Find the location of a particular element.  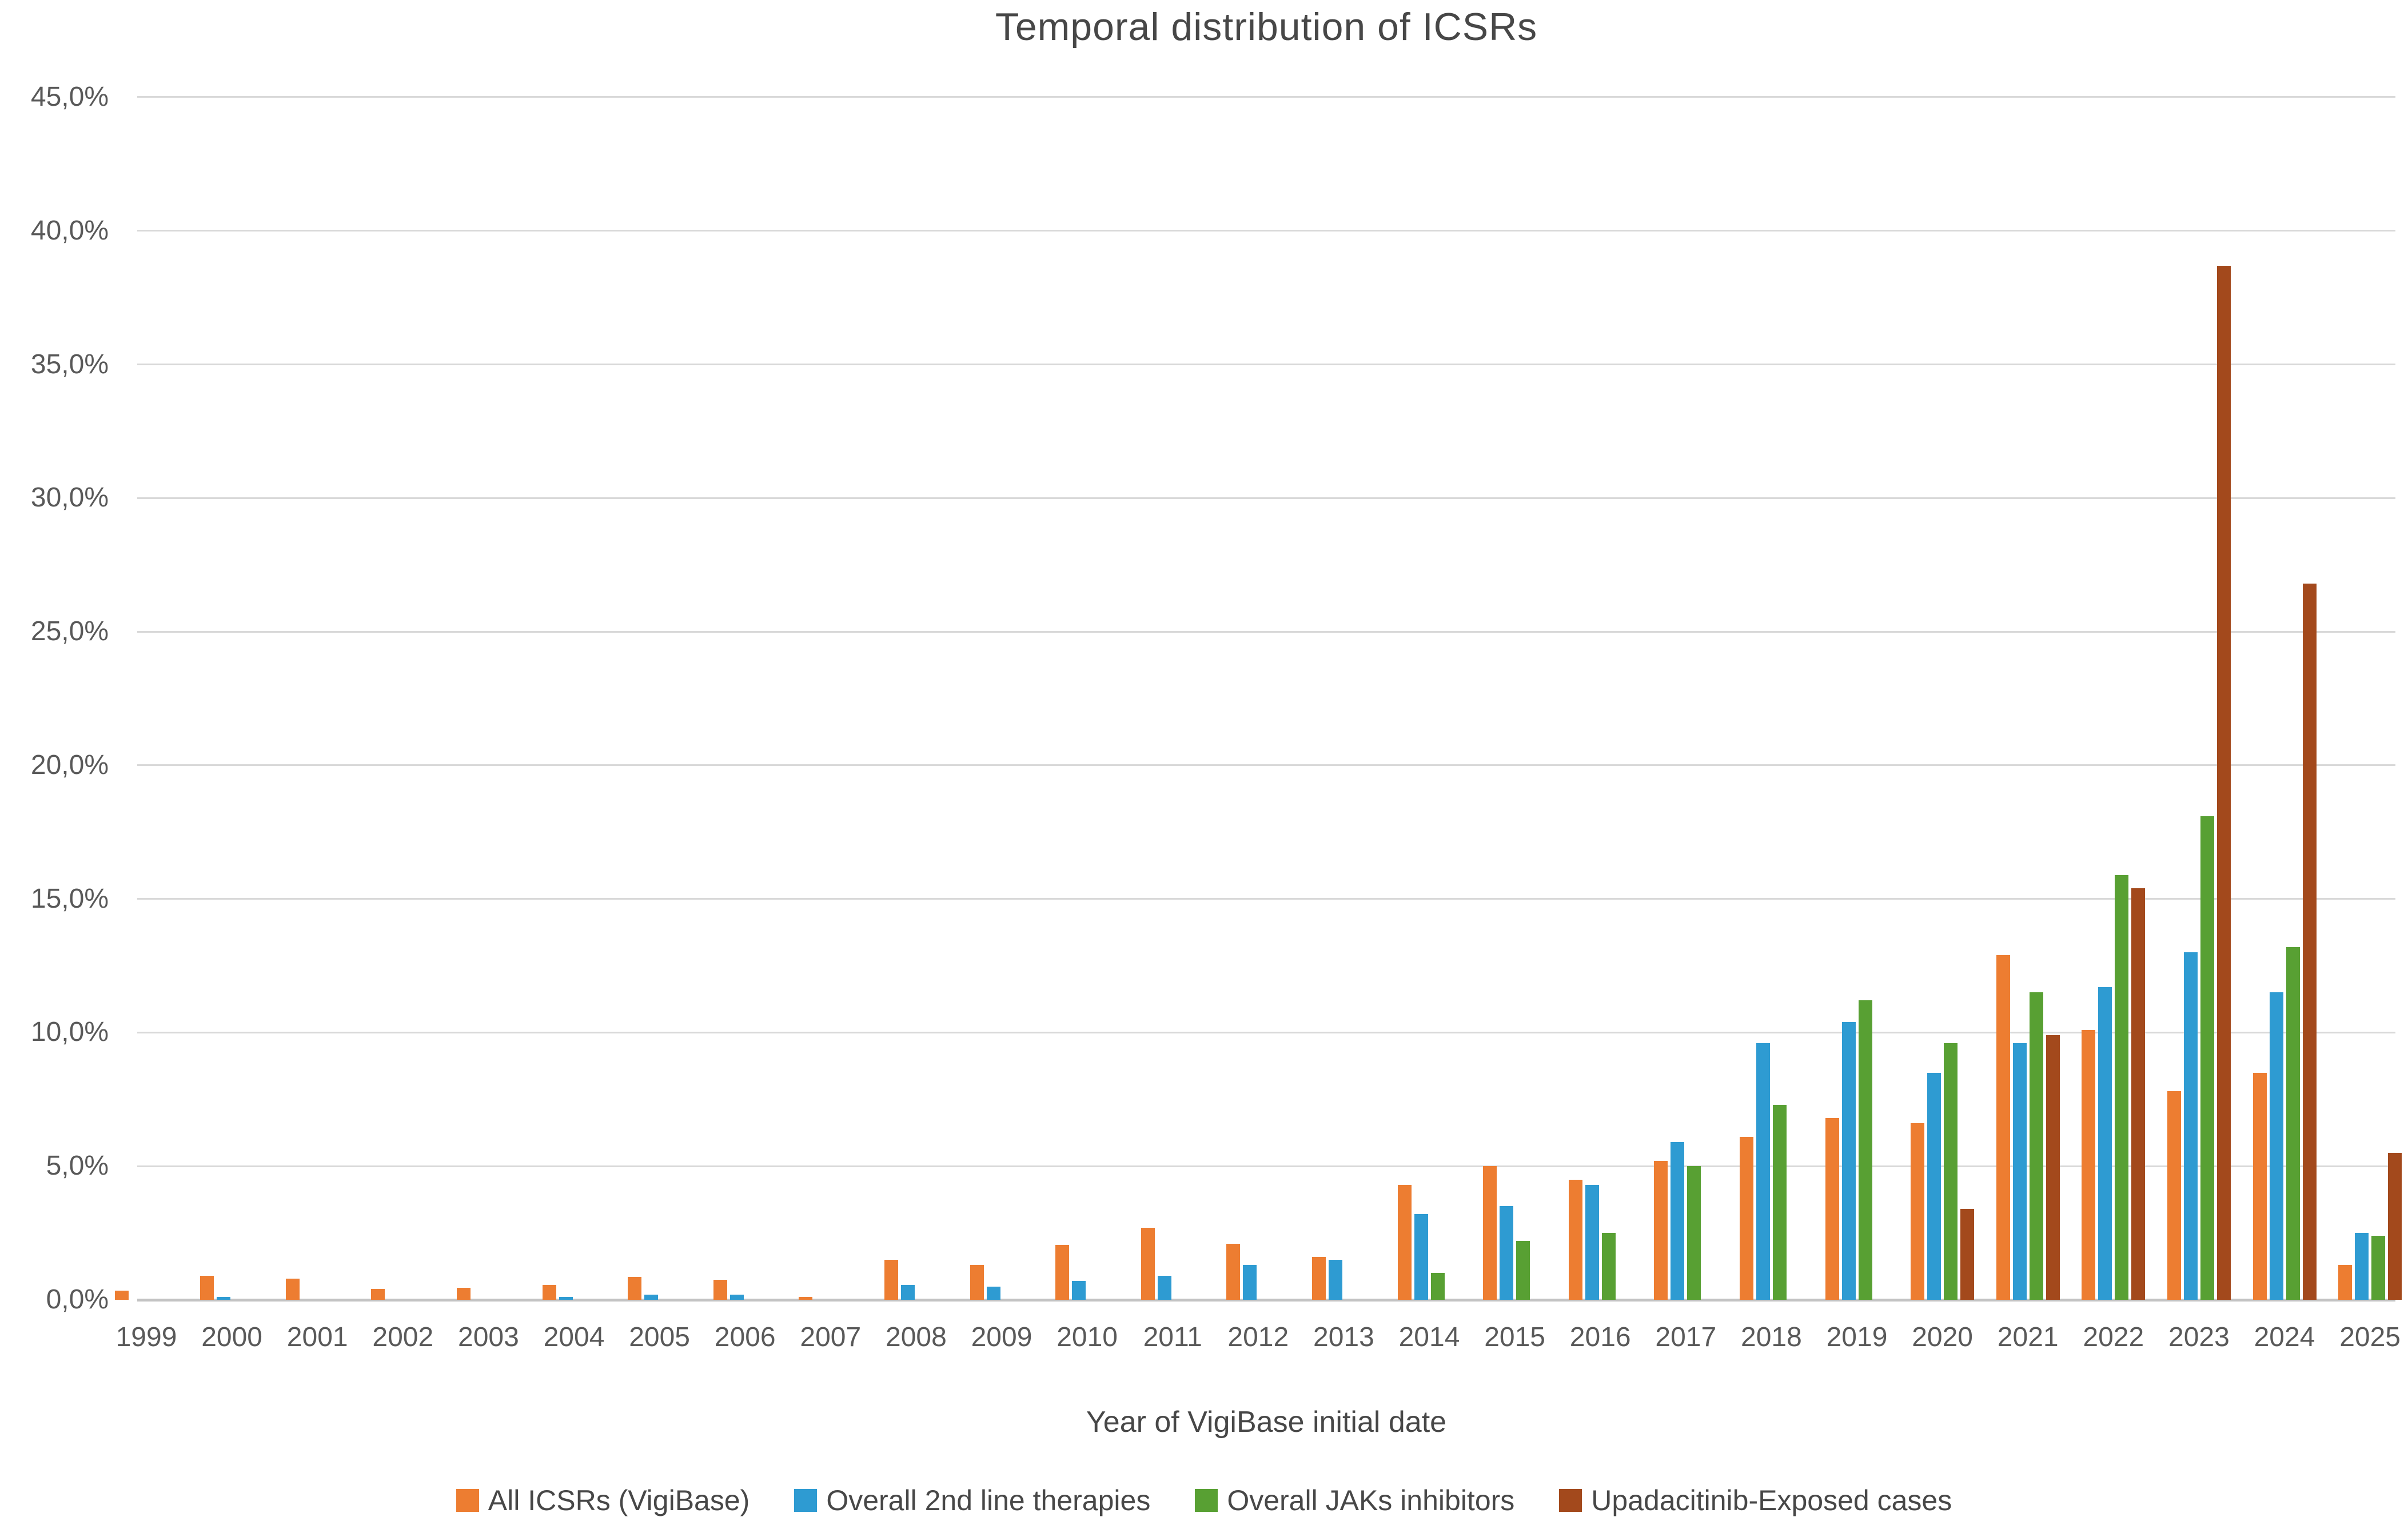

bar-overall-2nd-line-therapies-2021 is located at coordinates (2019, 1171).